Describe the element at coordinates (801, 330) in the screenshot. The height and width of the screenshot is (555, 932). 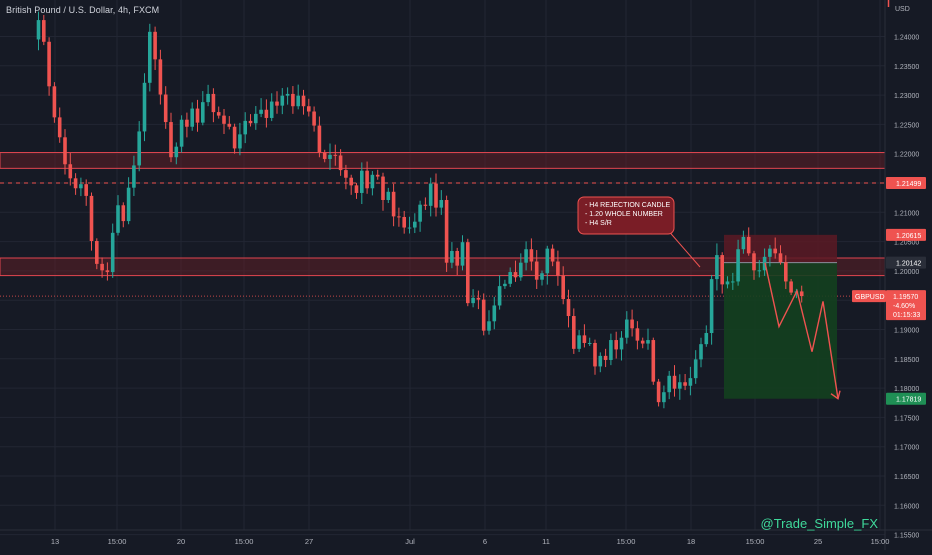
I see `projection-line` at that location.